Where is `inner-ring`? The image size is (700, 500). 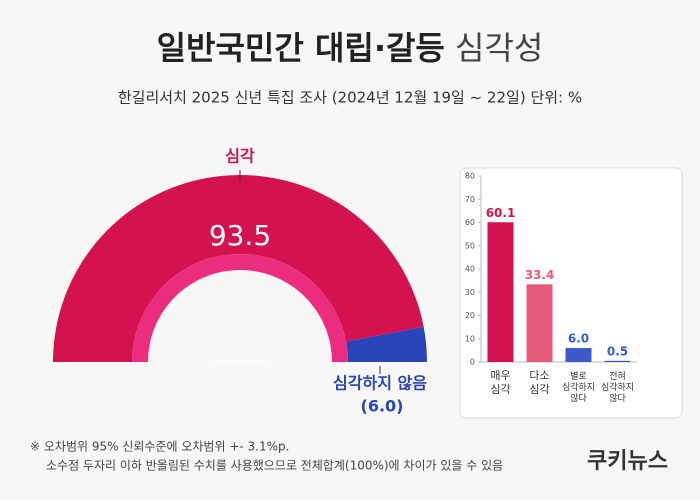 inner-ring is located at coordinates (240, 308).